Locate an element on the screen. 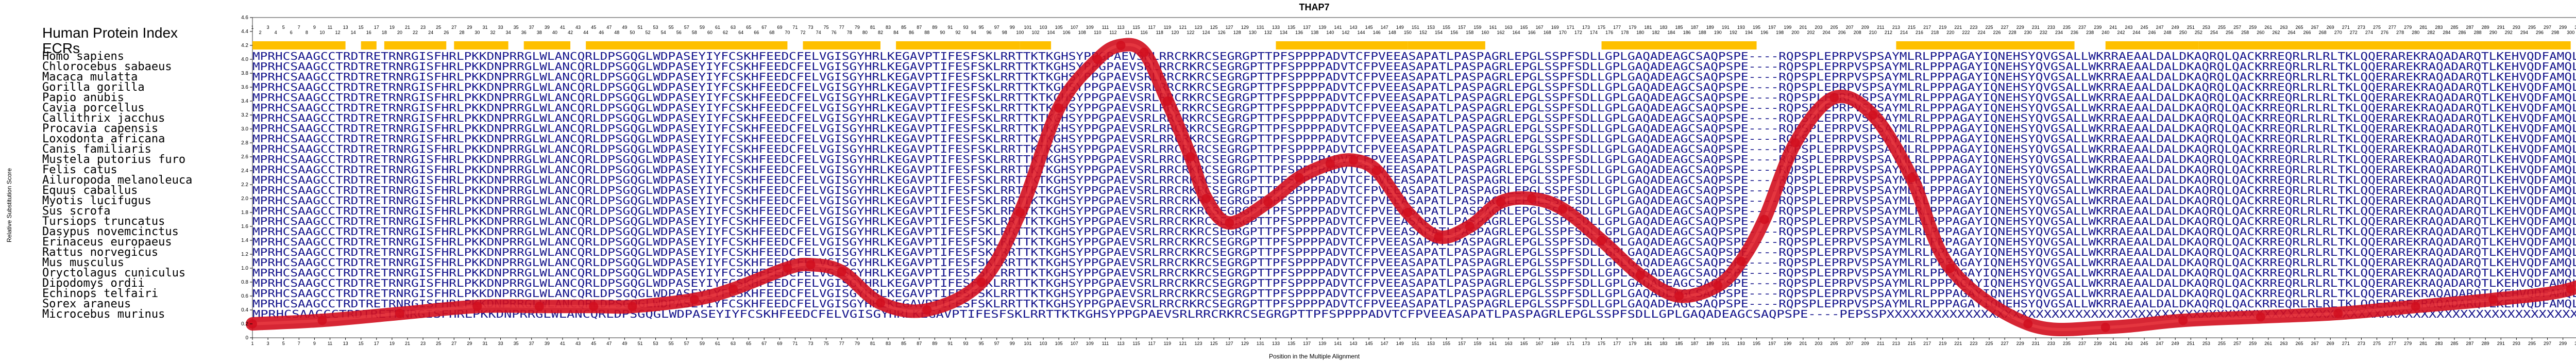  x-tick-label: 37 is located at coordinates (531, 343).